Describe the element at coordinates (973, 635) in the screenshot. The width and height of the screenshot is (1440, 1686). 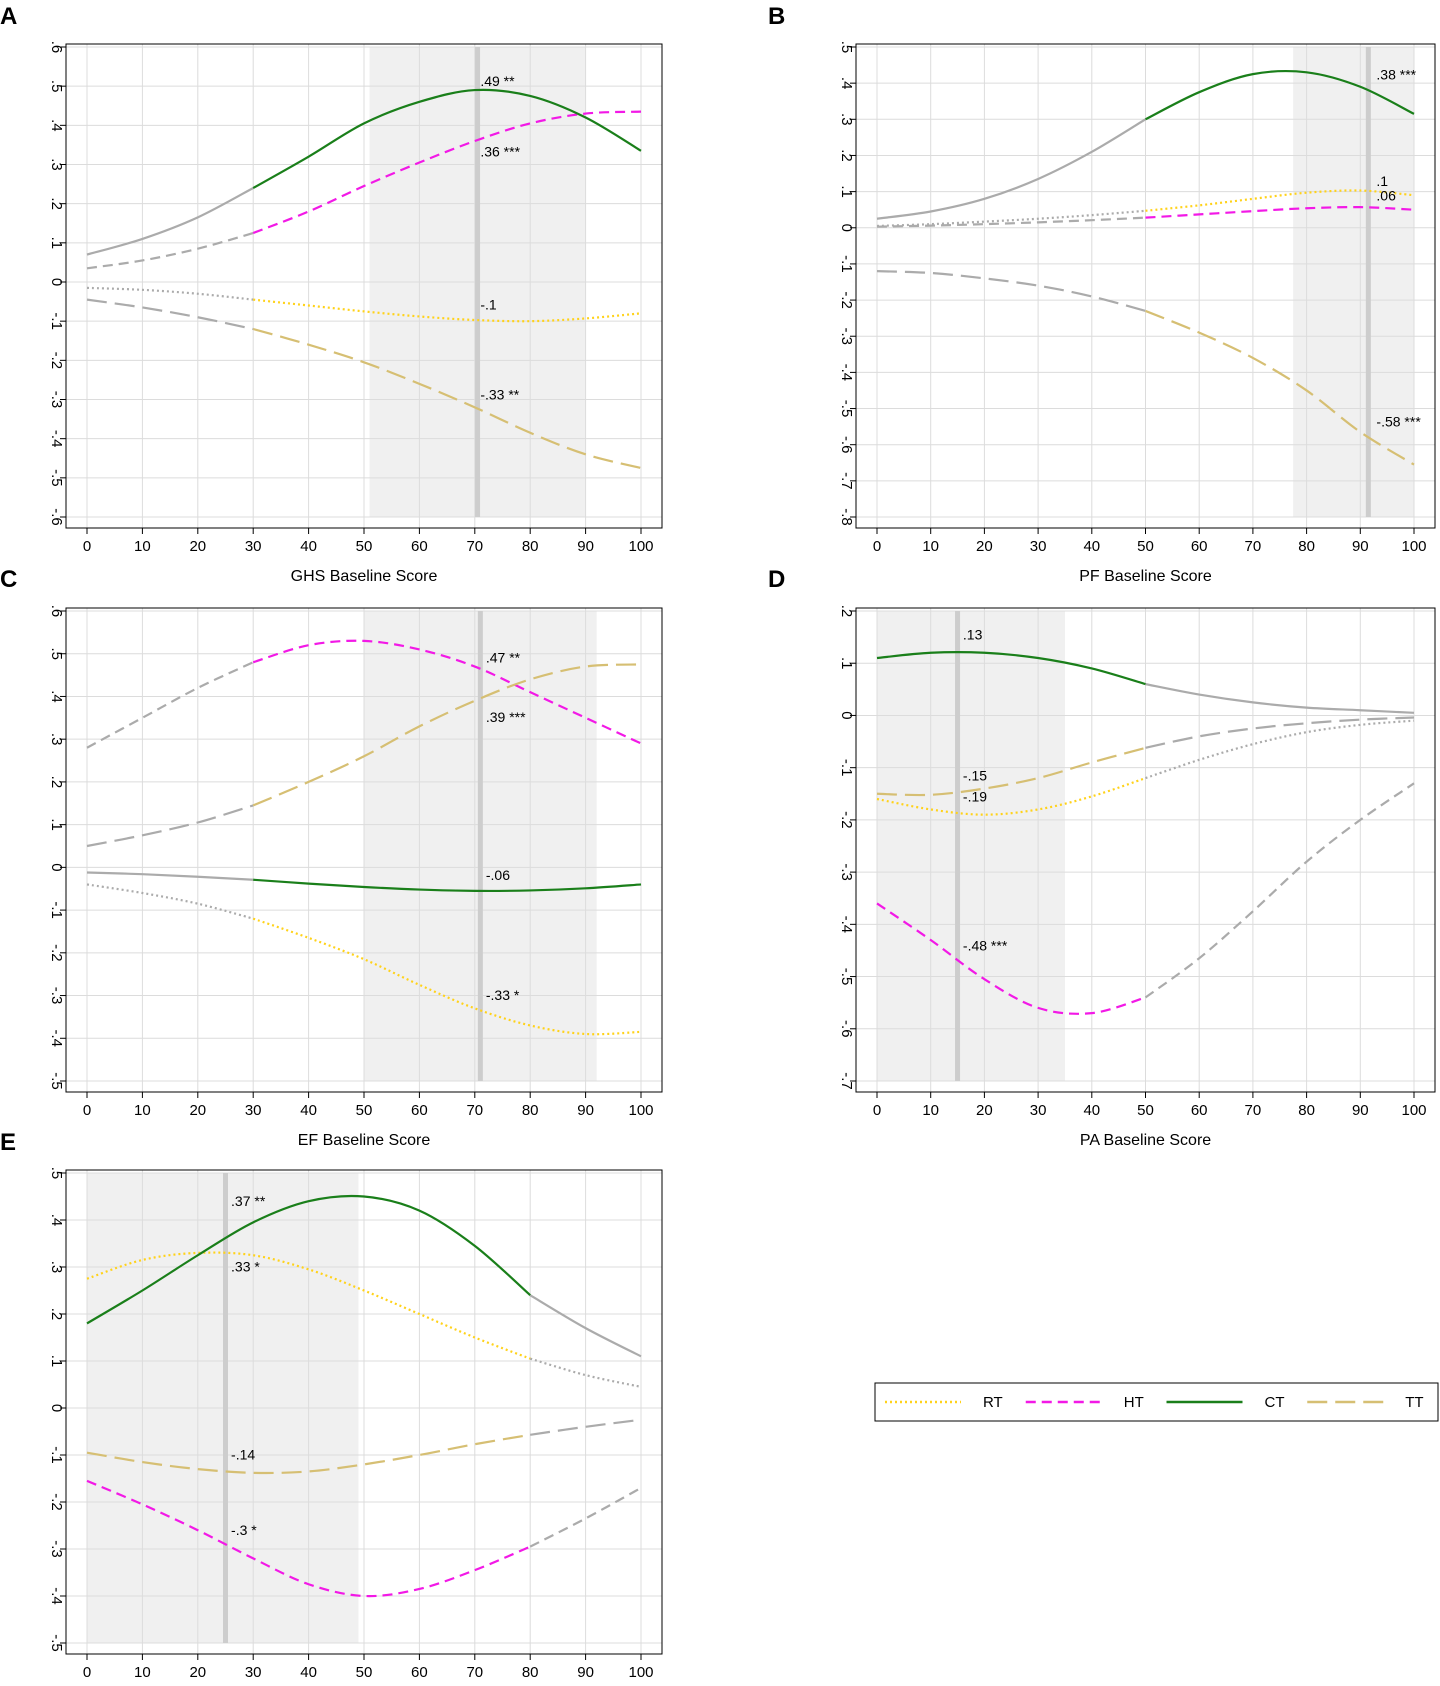
I see `data-label: .13` at that location.